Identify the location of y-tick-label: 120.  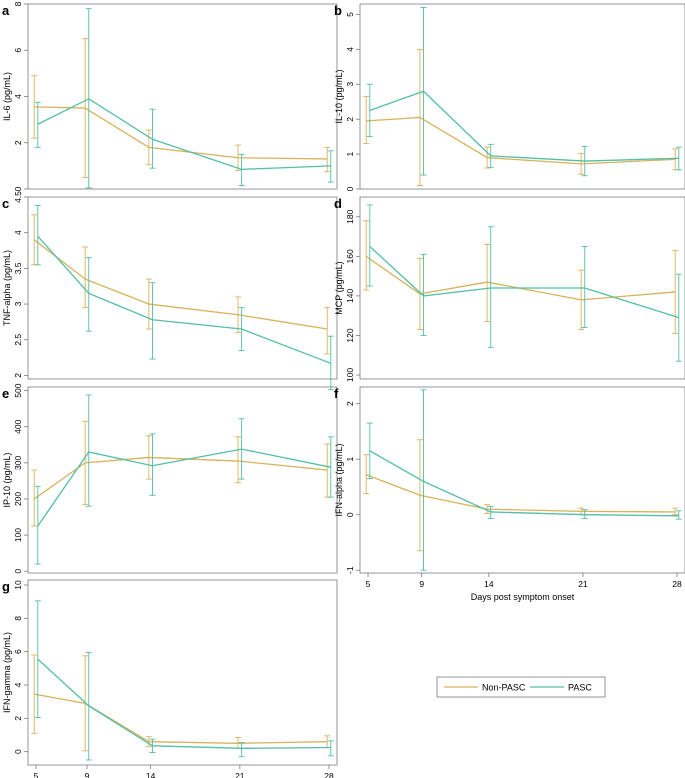
(350, 335).